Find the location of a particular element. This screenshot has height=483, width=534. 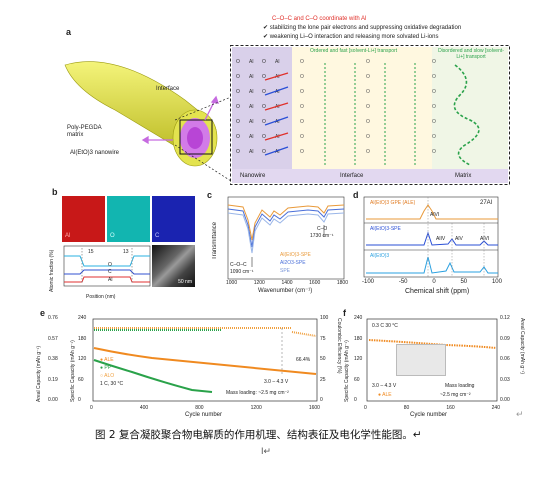

d-xtick: -50 is located at coordinates (403, 282).